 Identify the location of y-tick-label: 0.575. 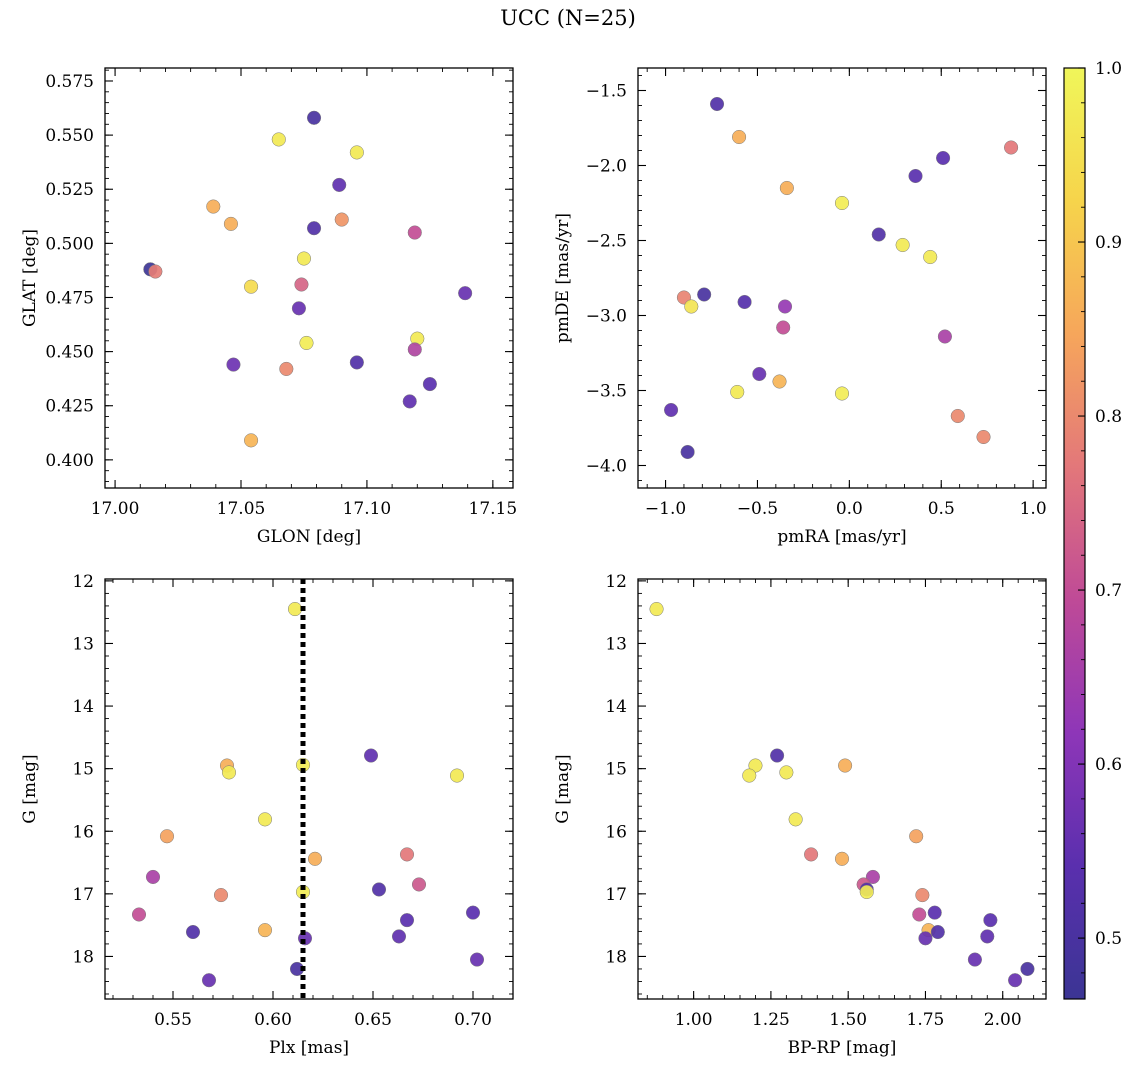
(69, 82).